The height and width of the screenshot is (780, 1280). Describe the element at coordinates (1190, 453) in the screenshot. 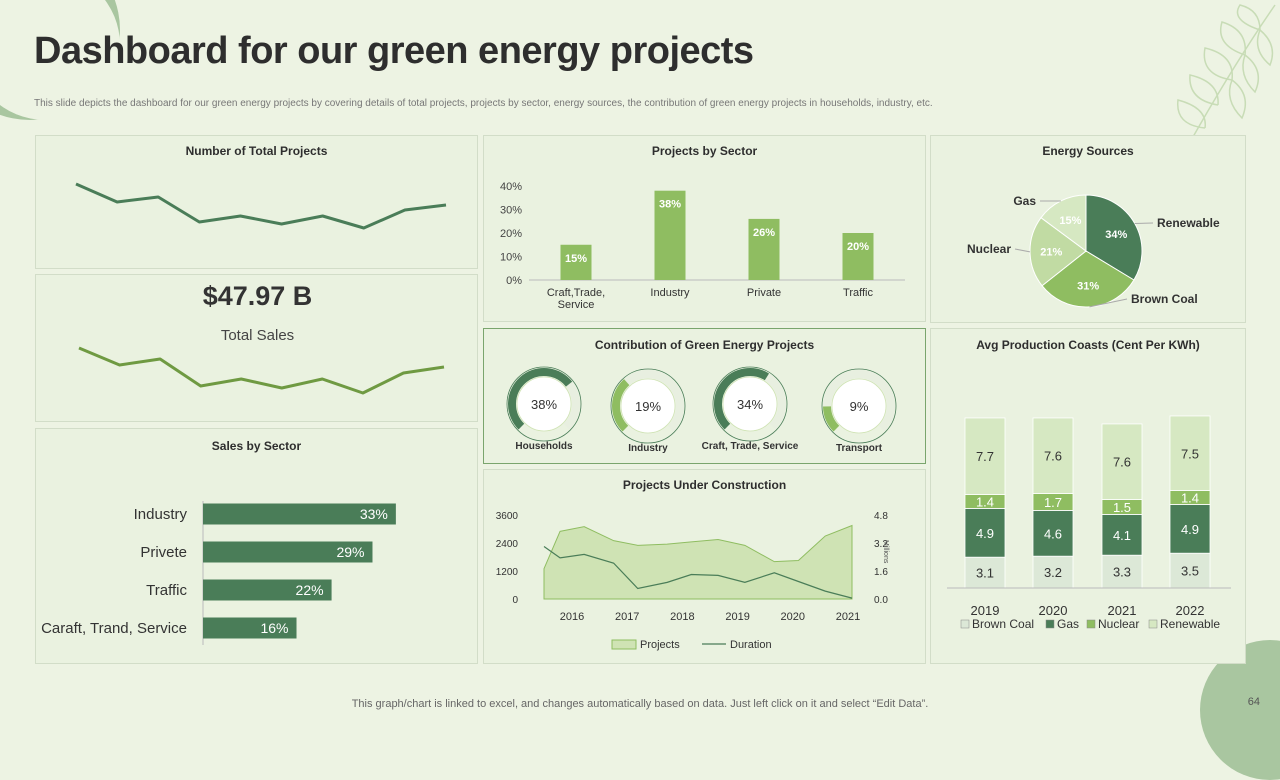

I see `stack-data-label: 7.5` at that location.